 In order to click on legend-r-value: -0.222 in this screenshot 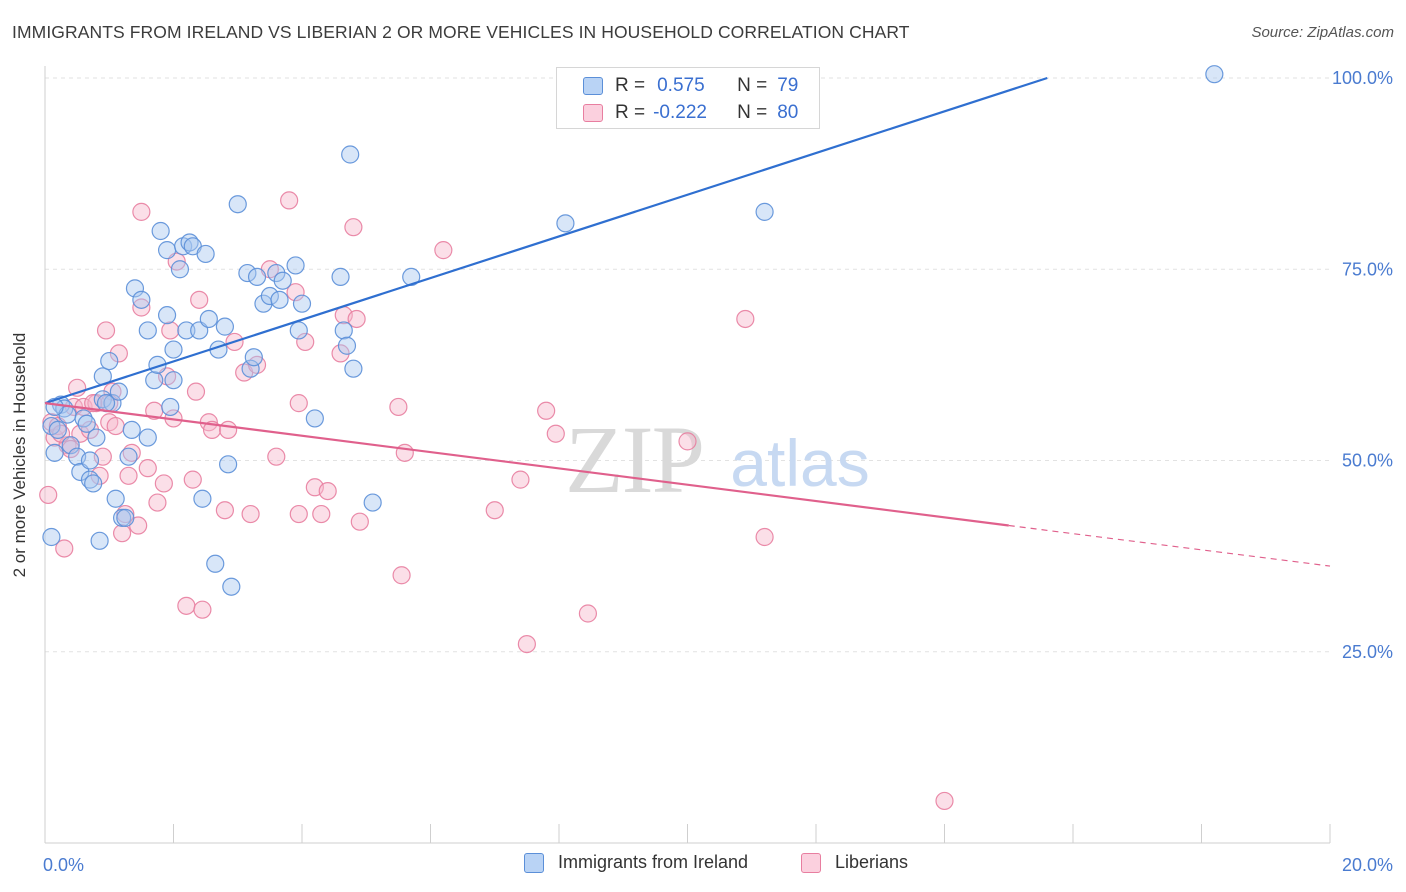, I will do `click(680, 112)`.